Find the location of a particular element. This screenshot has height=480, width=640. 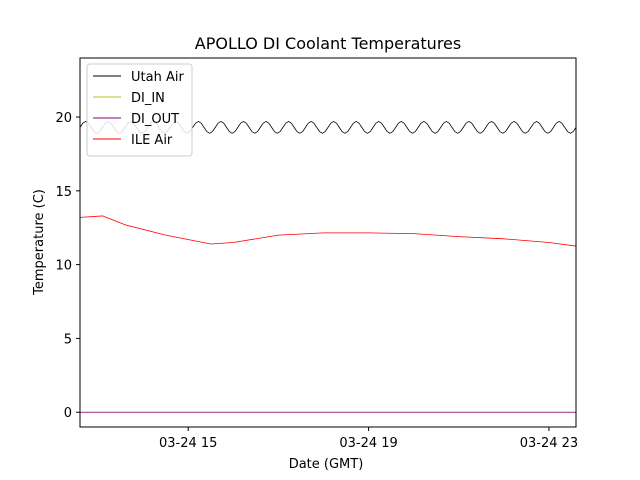

chart-title: APOLLO DI Coolant Temperatures is located at coordinates (328, 43).